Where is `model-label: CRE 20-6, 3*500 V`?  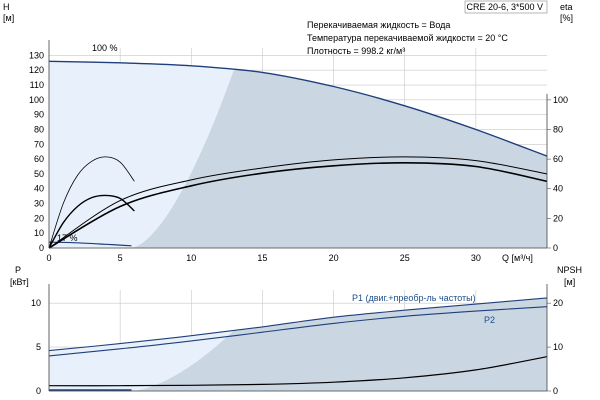
model-label: CRE 20-6, 3*500 V is located at coordinates (504, 7).